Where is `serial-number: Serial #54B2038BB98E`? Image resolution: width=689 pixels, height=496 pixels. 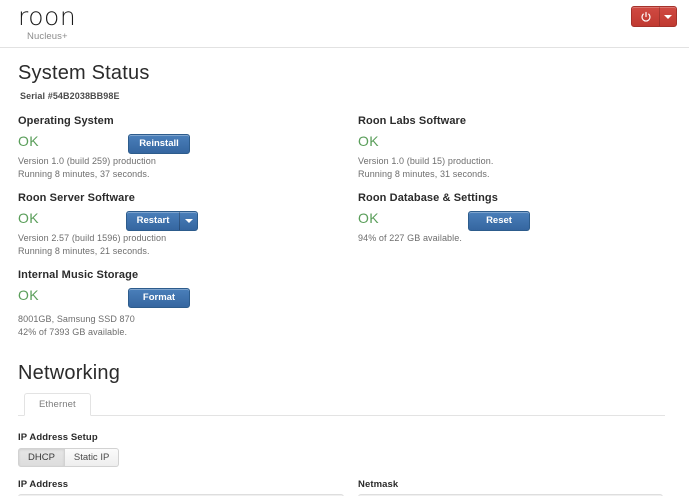
serial-number: Serial #54B2038BB98E is located at coordinates (70, 96).